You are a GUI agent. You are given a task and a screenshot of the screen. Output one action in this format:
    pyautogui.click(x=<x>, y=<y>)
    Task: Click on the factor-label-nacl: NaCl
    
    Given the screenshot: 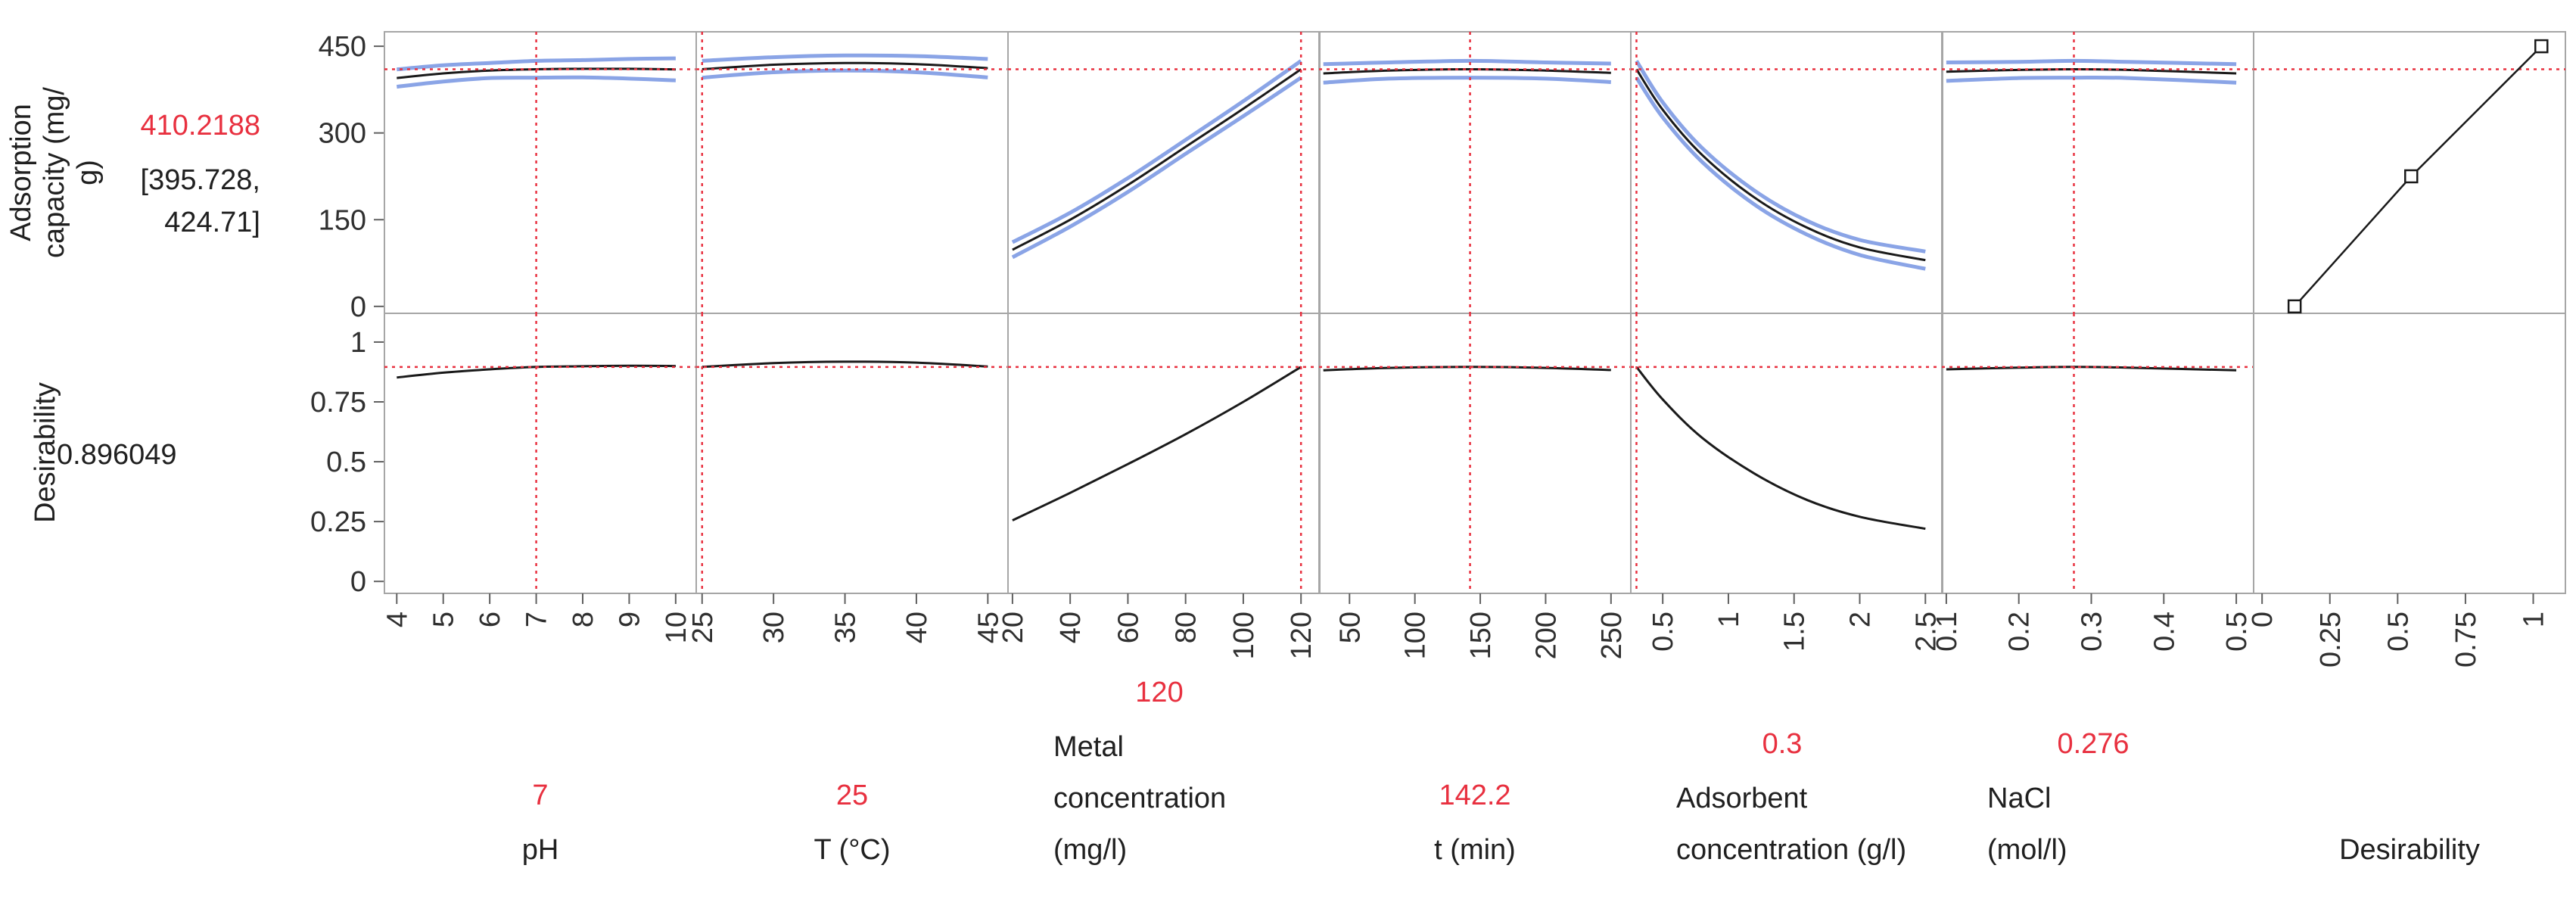 What is the action you would take?
    pyautogui.click(x=2019, y=798)
    